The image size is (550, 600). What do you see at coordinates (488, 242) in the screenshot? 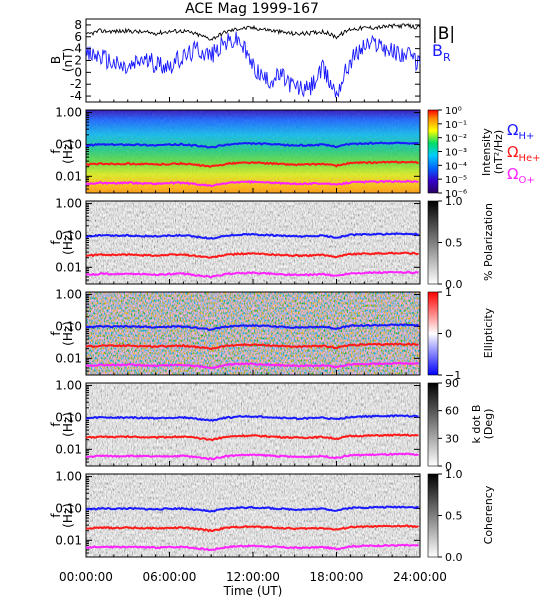
I see `polarization-cbar-label: % Polarization` at bounding box center [488, 242].